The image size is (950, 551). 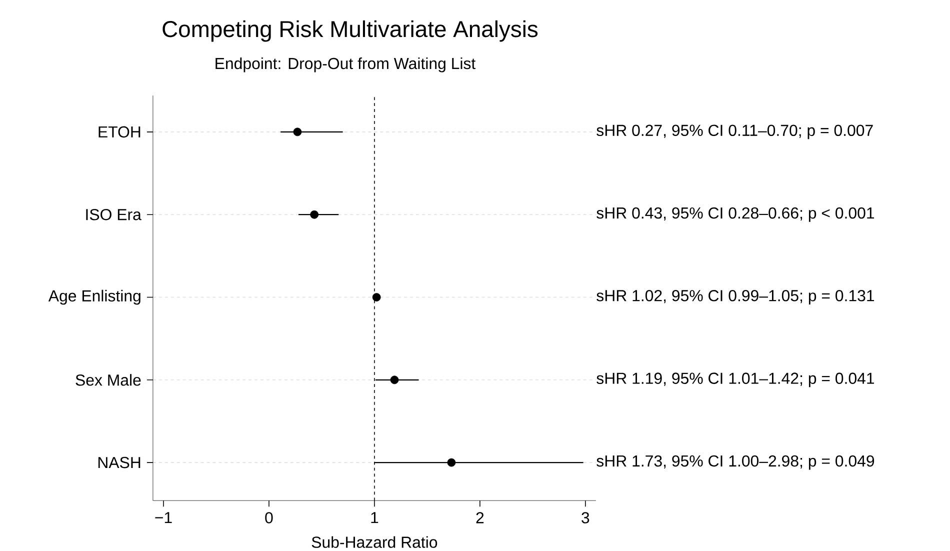 I want to click on y-tick-label: NASH, so click(x=119, y=462).